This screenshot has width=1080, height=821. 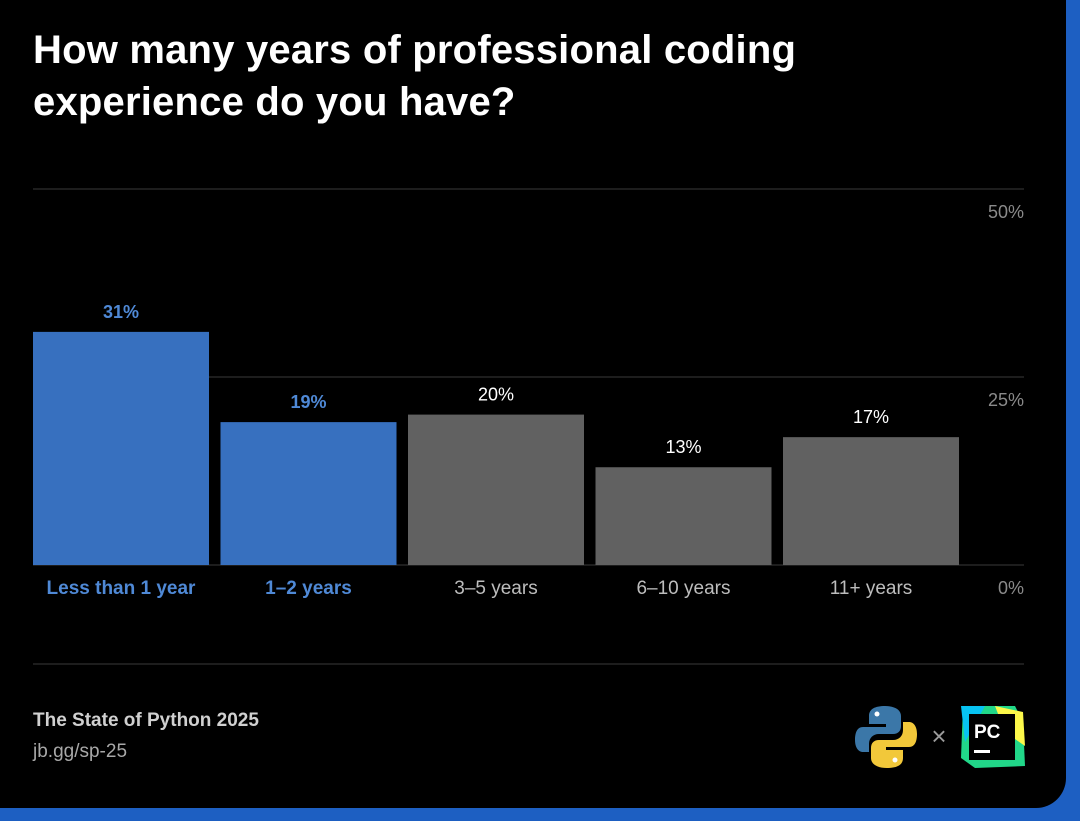 I want to click on x-tick-label: 6–10 years, so click(x=683, y=588).